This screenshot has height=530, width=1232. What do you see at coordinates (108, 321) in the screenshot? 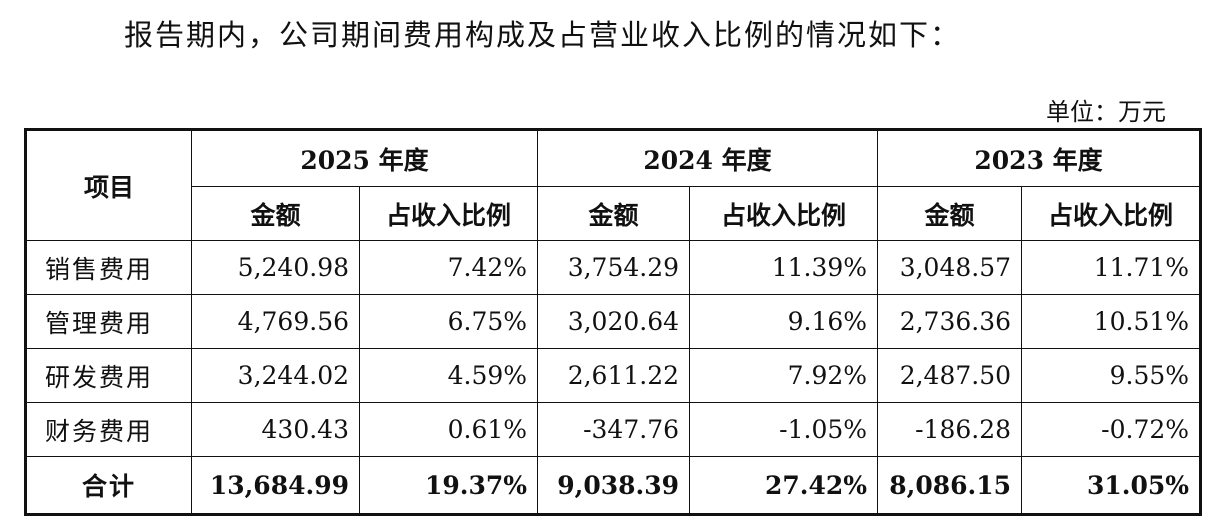
I see `row-label: 管理费用` at bounding box center [108, 321].